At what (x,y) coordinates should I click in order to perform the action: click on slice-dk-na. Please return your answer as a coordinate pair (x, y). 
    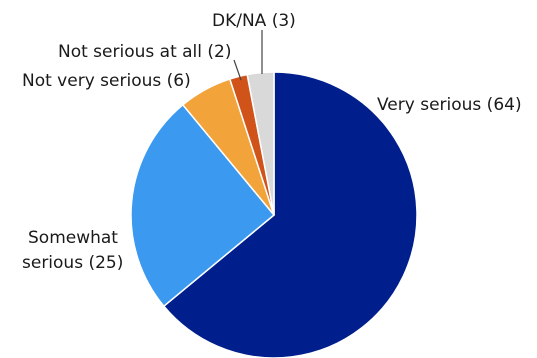
    Looking at the image, I should click on (260, 143).